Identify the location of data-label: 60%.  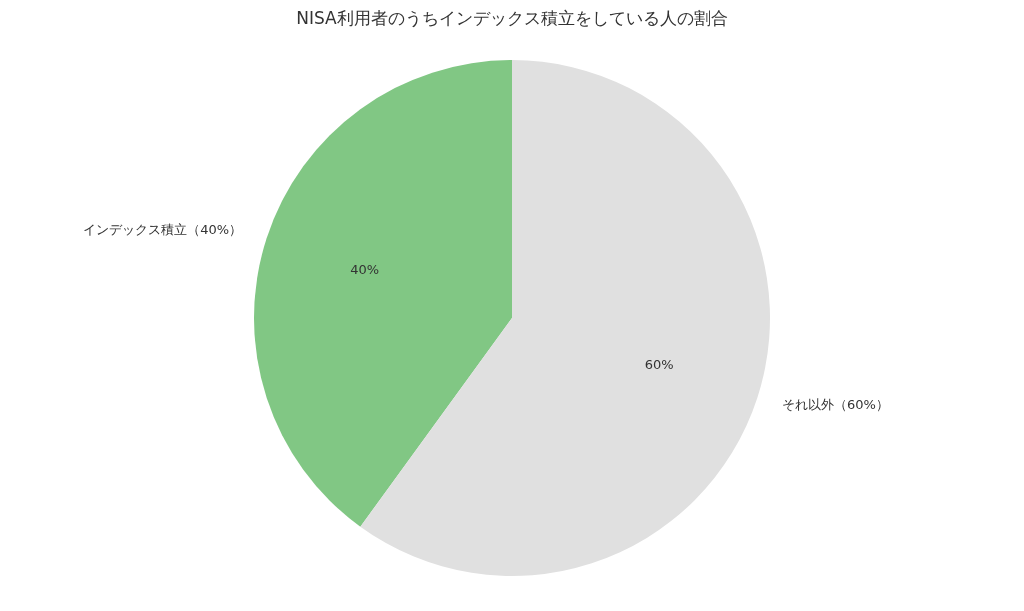
(659, 365).